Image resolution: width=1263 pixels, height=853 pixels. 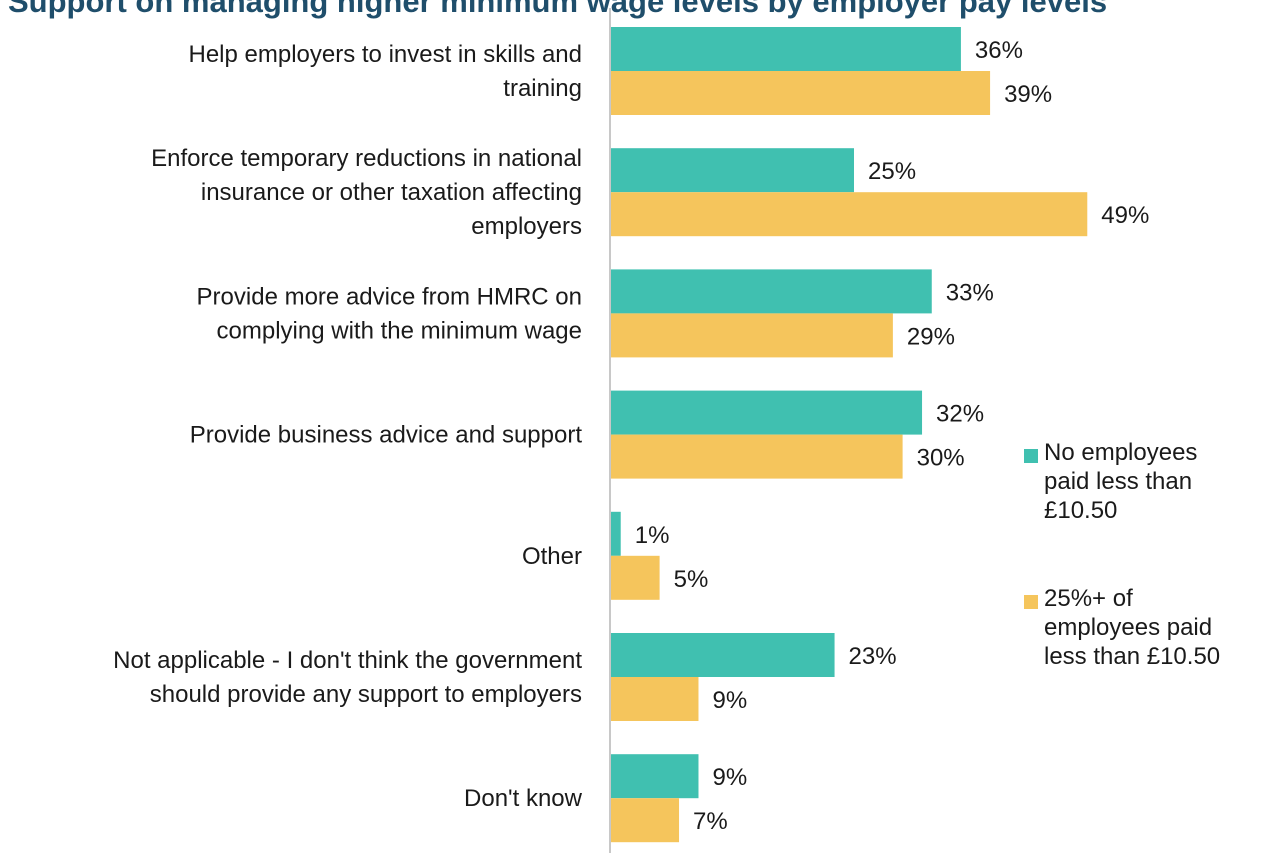 What do you see at coordinates (892, 171) in the screenshot?
I see `data-label: 25%` at bounding box center [892, 171].